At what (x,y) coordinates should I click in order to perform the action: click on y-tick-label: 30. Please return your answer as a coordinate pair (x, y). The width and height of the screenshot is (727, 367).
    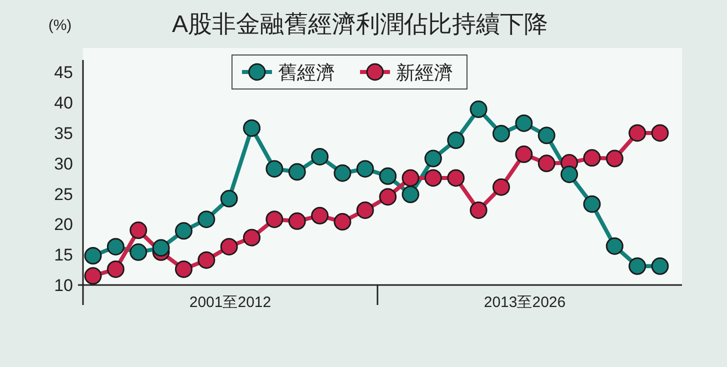
    Looking at the image, I should click on (63, 164).